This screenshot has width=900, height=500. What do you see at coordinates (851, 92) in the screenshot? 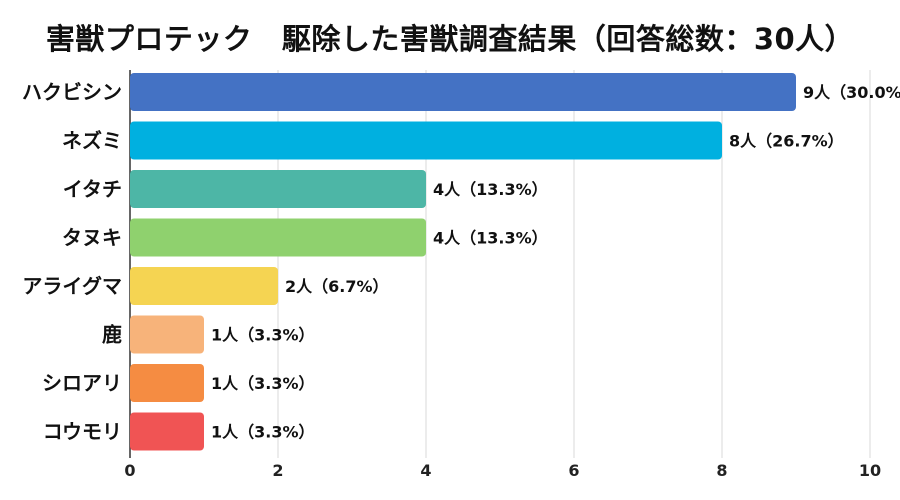
I see `data-label: 9人（30.0%）` at bounding box center [851, 92].